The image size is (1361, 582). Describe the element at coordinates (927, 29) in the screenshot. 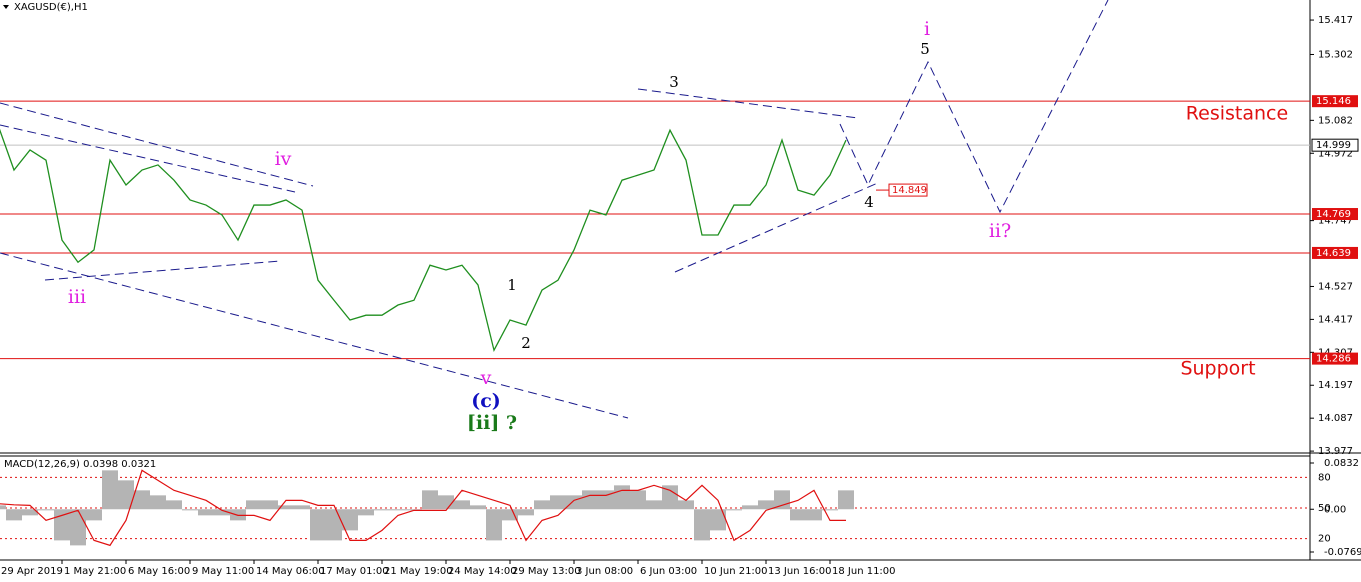

I see `wave-label: i` at that location.